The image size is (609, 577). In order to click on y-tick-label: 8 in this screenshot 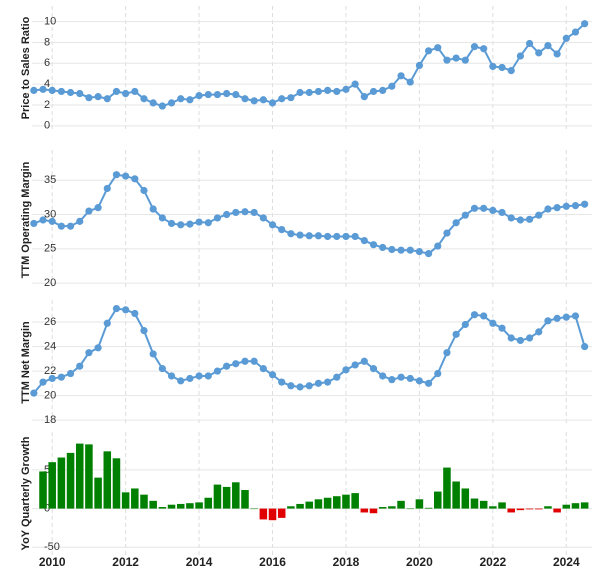, I will do `click(47, 42)`.